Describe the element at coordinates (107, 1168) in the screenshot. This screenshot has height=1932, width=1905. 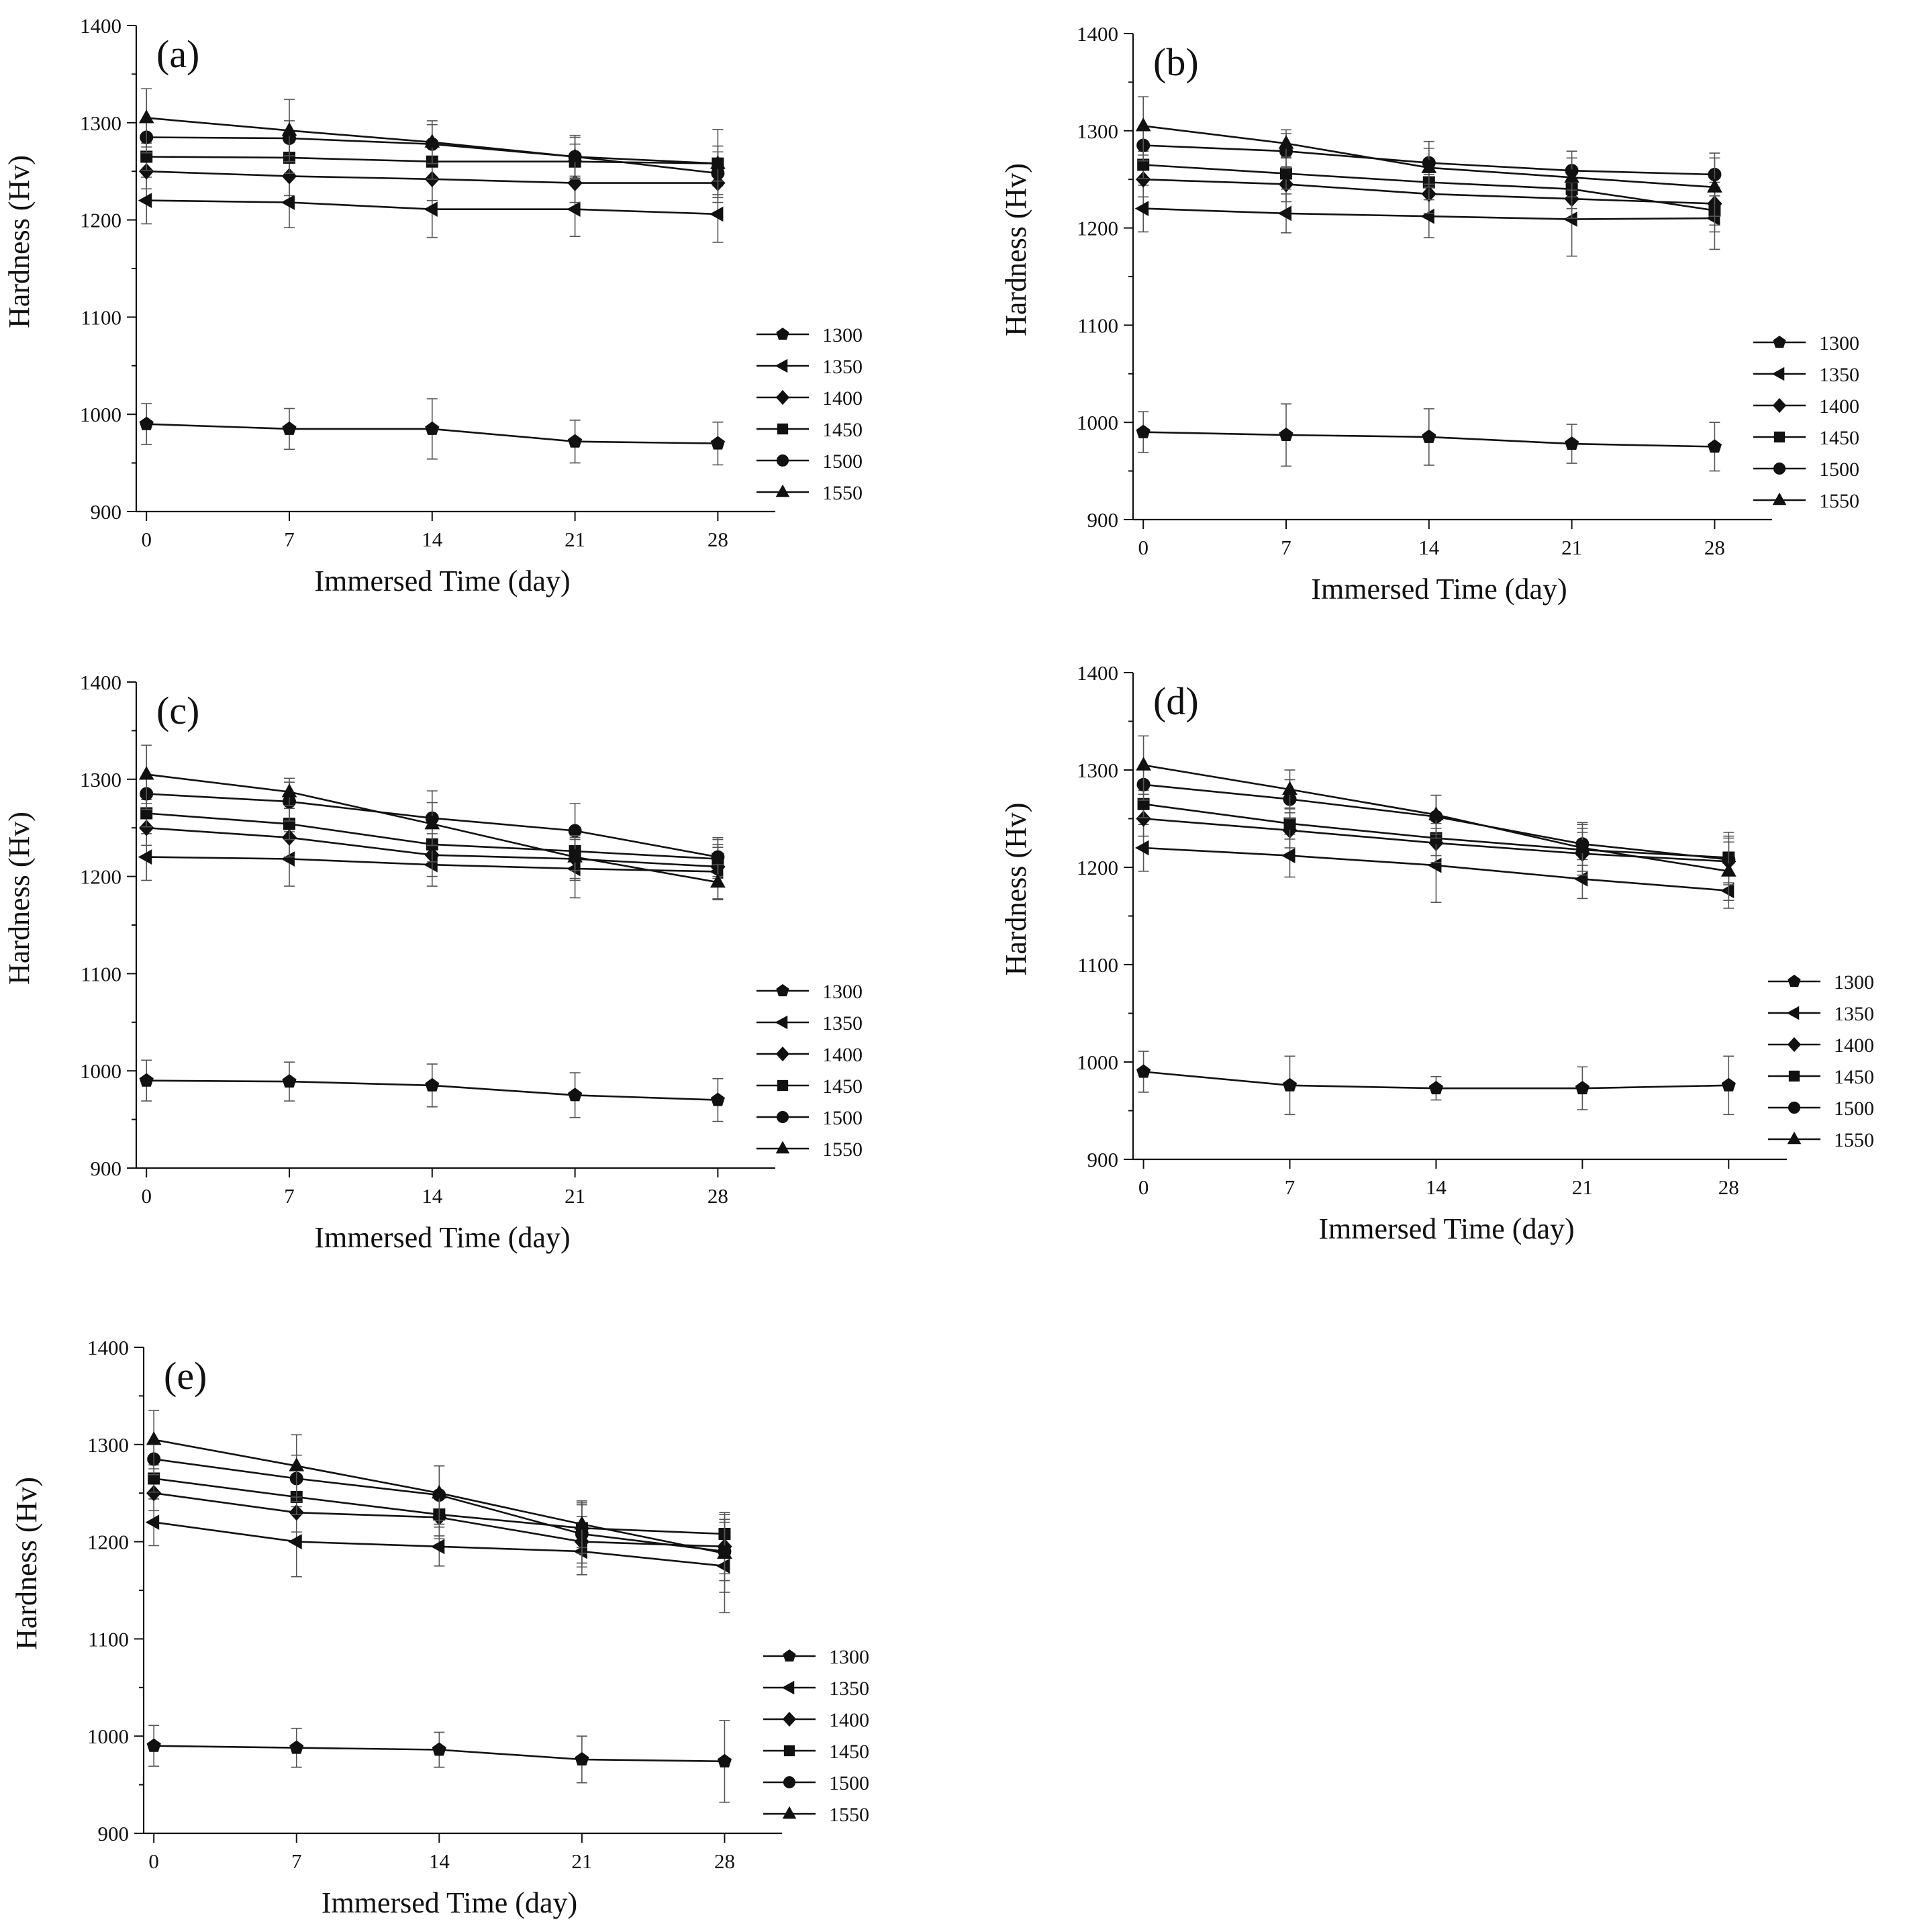
I see `y-tick-label: 900` at that location.